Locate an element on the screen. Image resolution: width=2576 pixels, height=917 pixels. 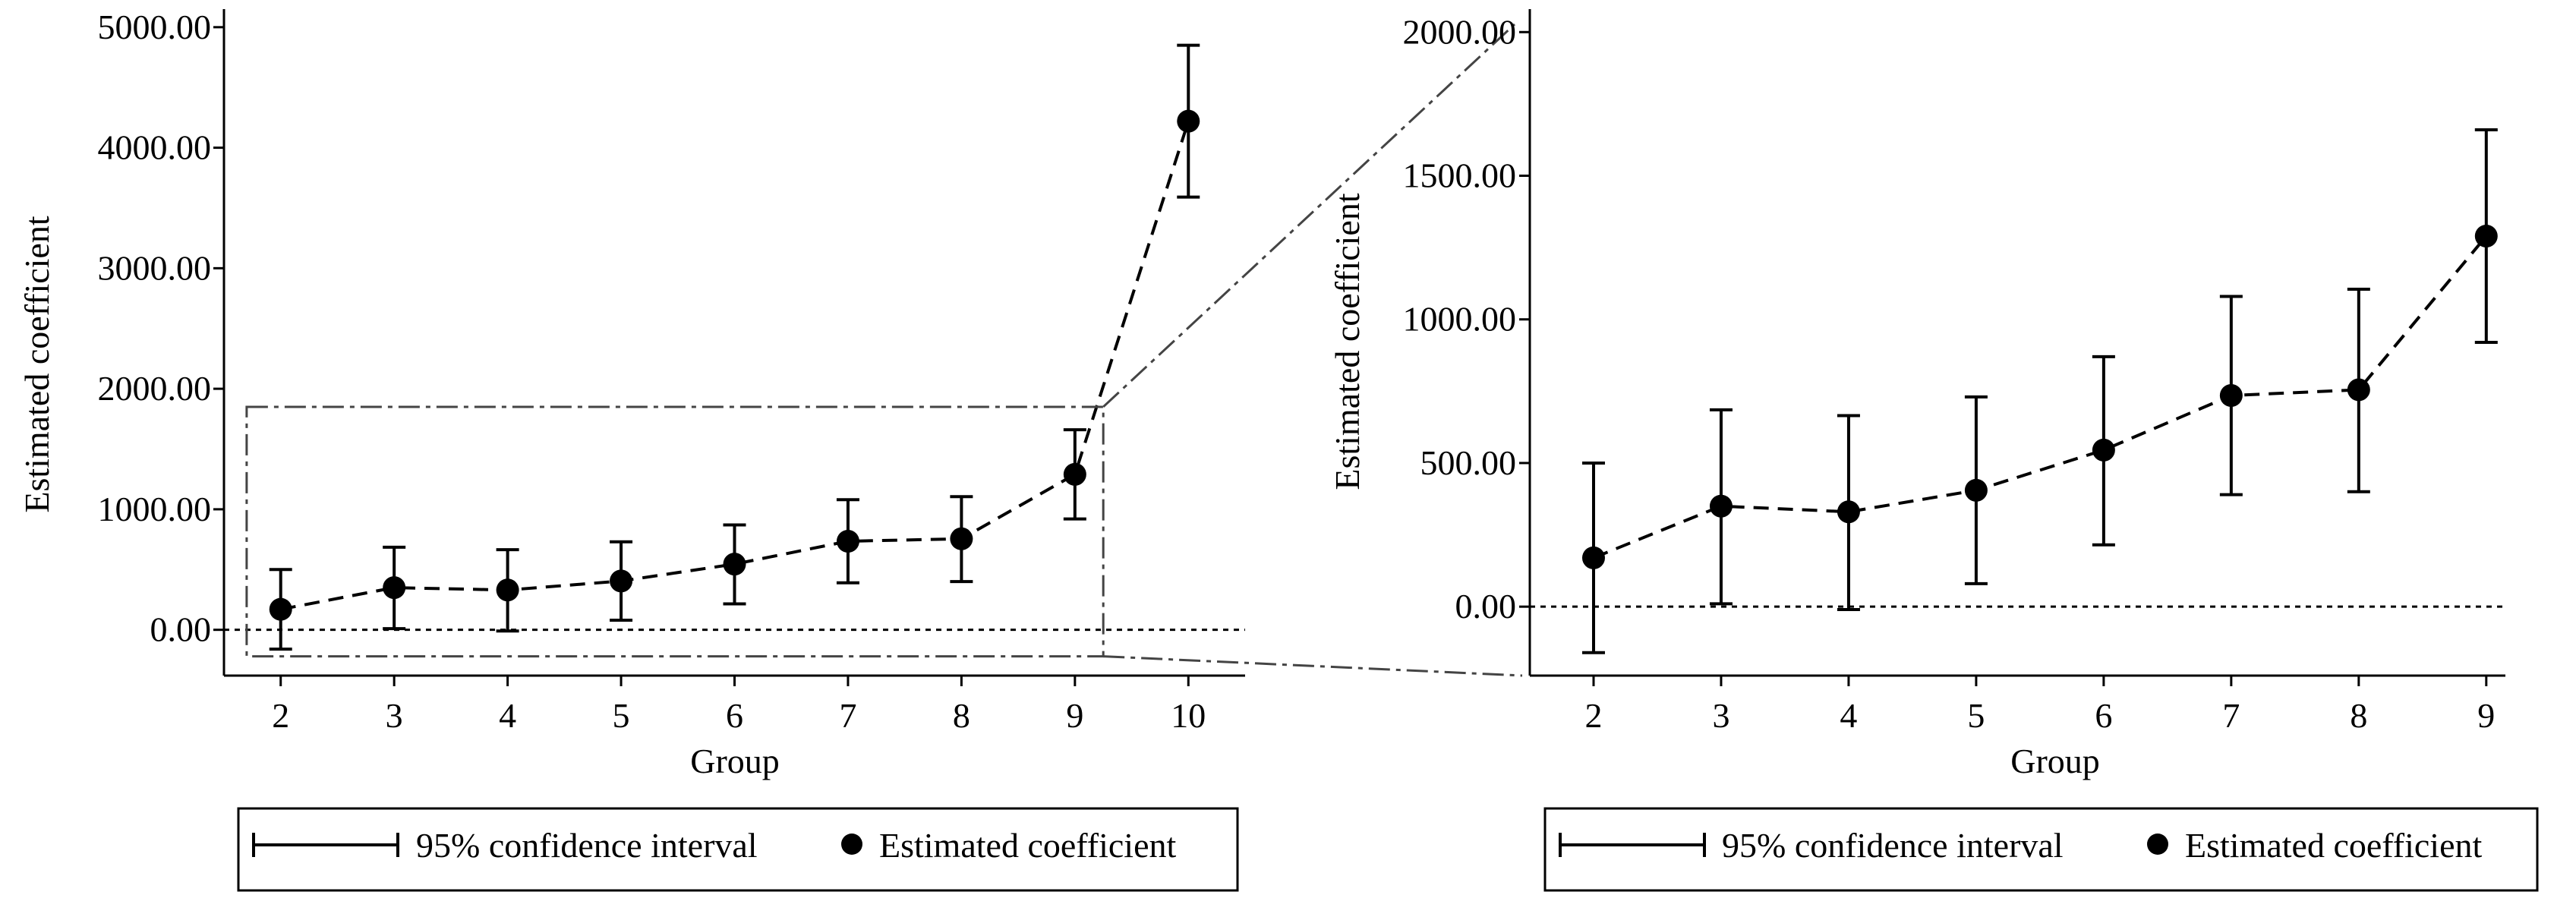
left-y-tick-label: 5000.00 is located at coordinates (155, 27).